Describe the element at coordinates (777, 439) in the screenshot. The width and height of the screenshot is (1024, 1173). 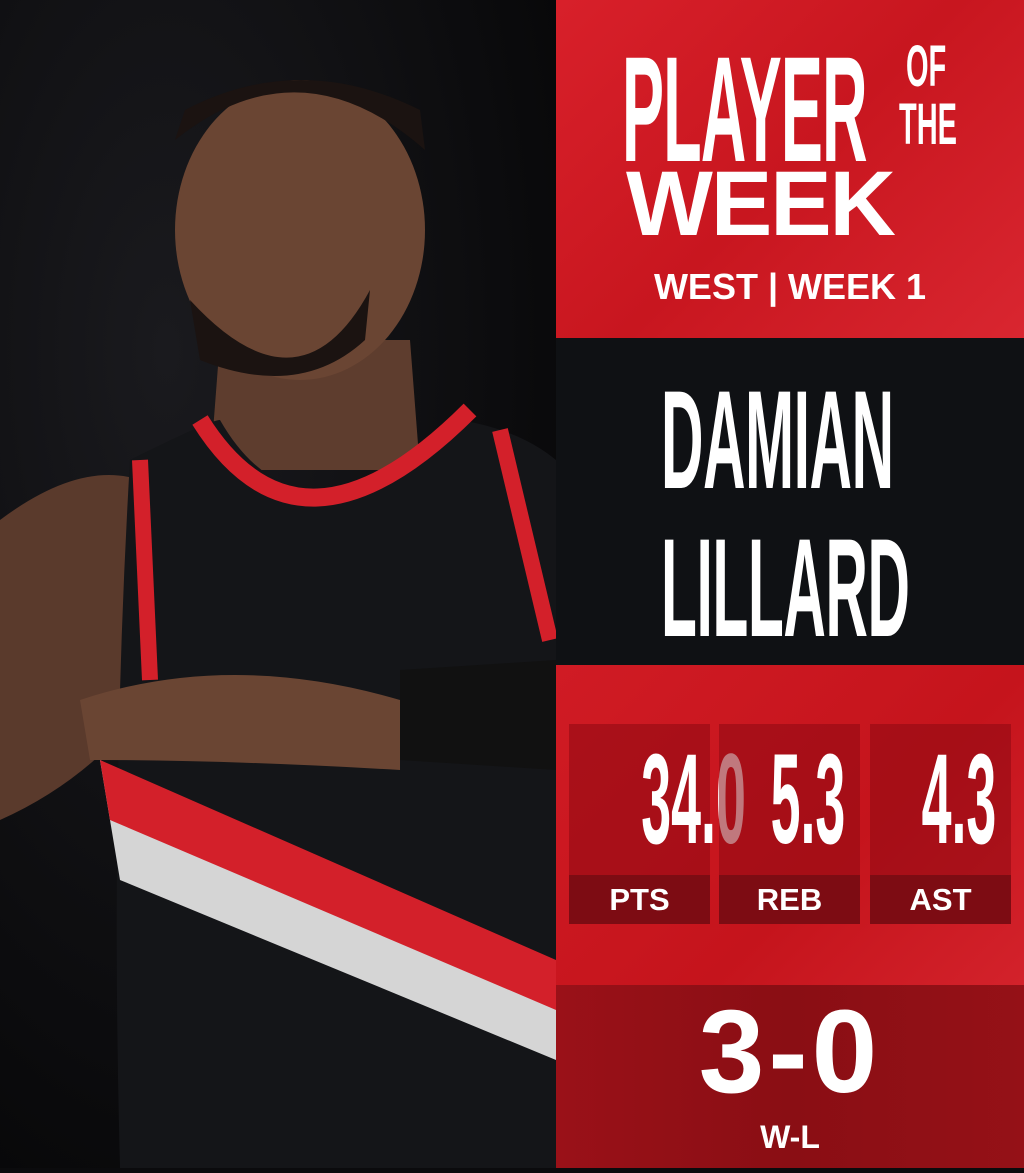
I see `player-first-name: DAMIAN` at that location.